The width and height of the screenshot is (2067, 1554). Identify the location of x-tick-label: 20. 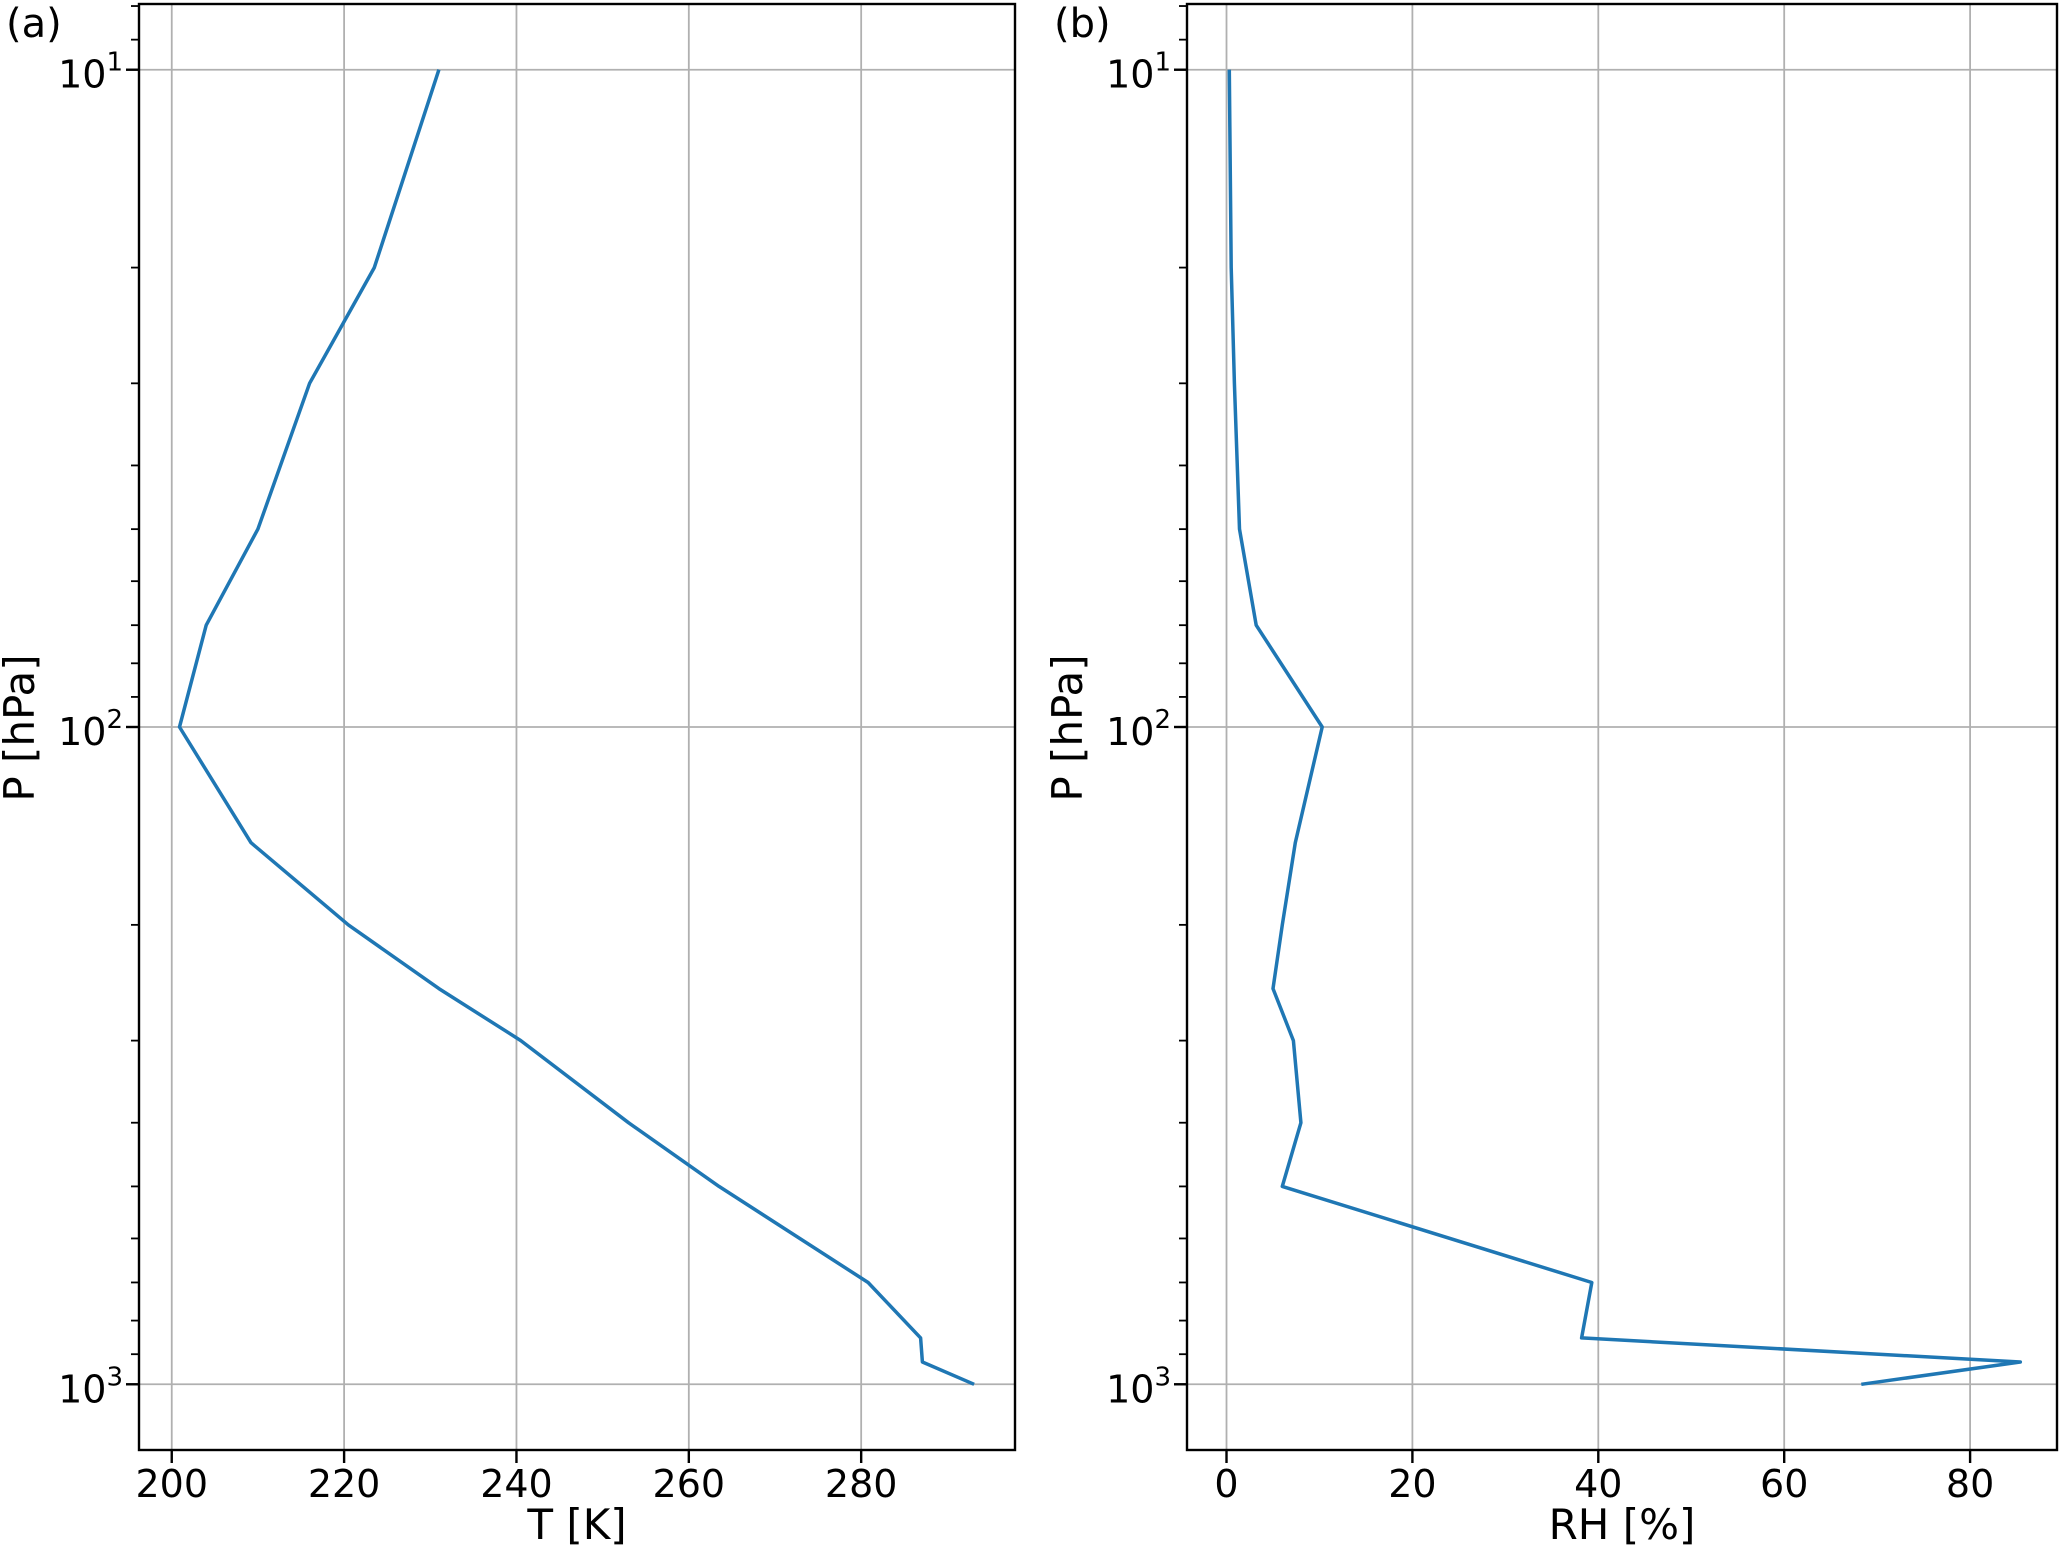
(1412, 1484).